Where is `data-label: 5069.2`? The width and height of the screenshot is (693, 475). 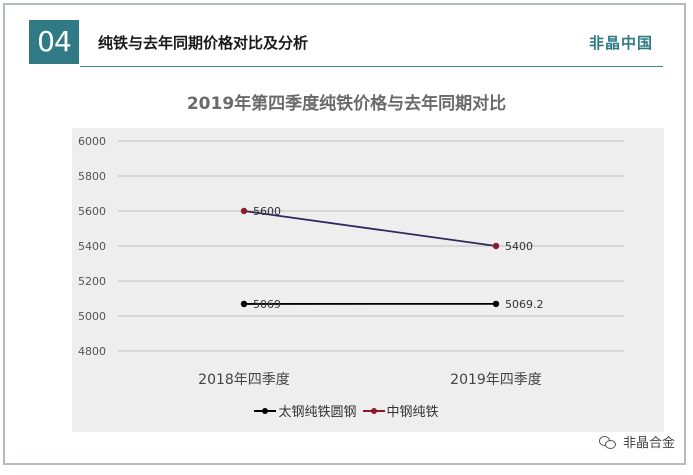 data-label: 5069.2 is located at coordinates (524, 304).